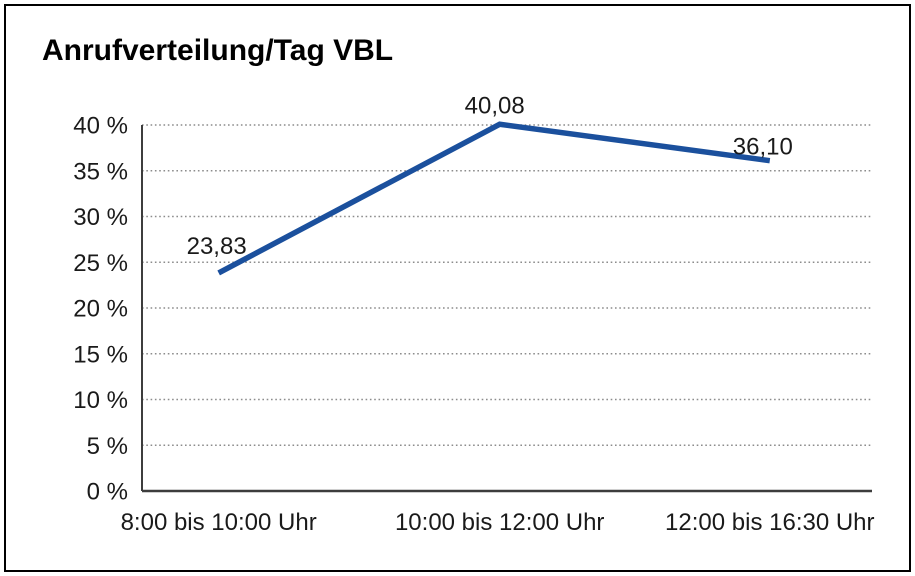  Describe the element at coordinates (499, 522) in the screenshot. I see `x-category-label: 10:00 bis 12:00 Uhr` at that location.